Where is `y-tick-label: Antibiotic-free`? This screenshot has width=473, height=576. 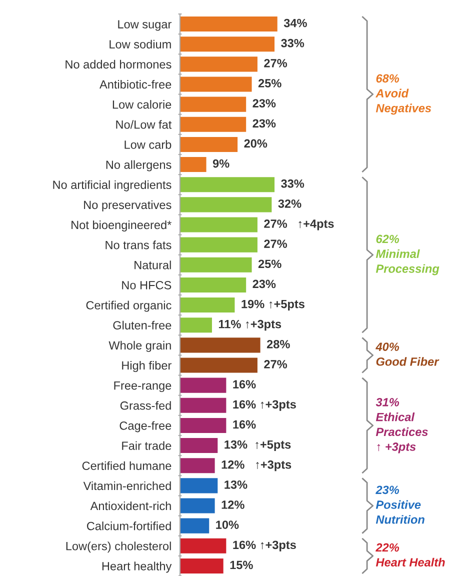 y-tick-label: Antibiotic-free is located at coordinates (136, 84).